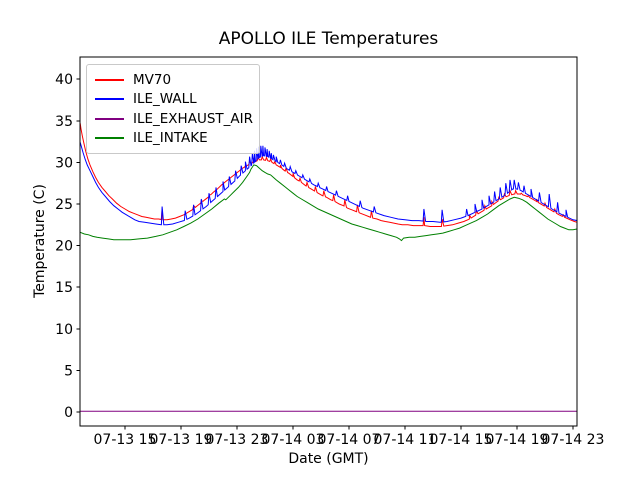 Image resolution: width=640 pixels, height=480 pixels. What do you see at coordinates (109, 138) in the screenshot?
I see `legend-line-sample-ile-intake` at bounding box center [109, 138].